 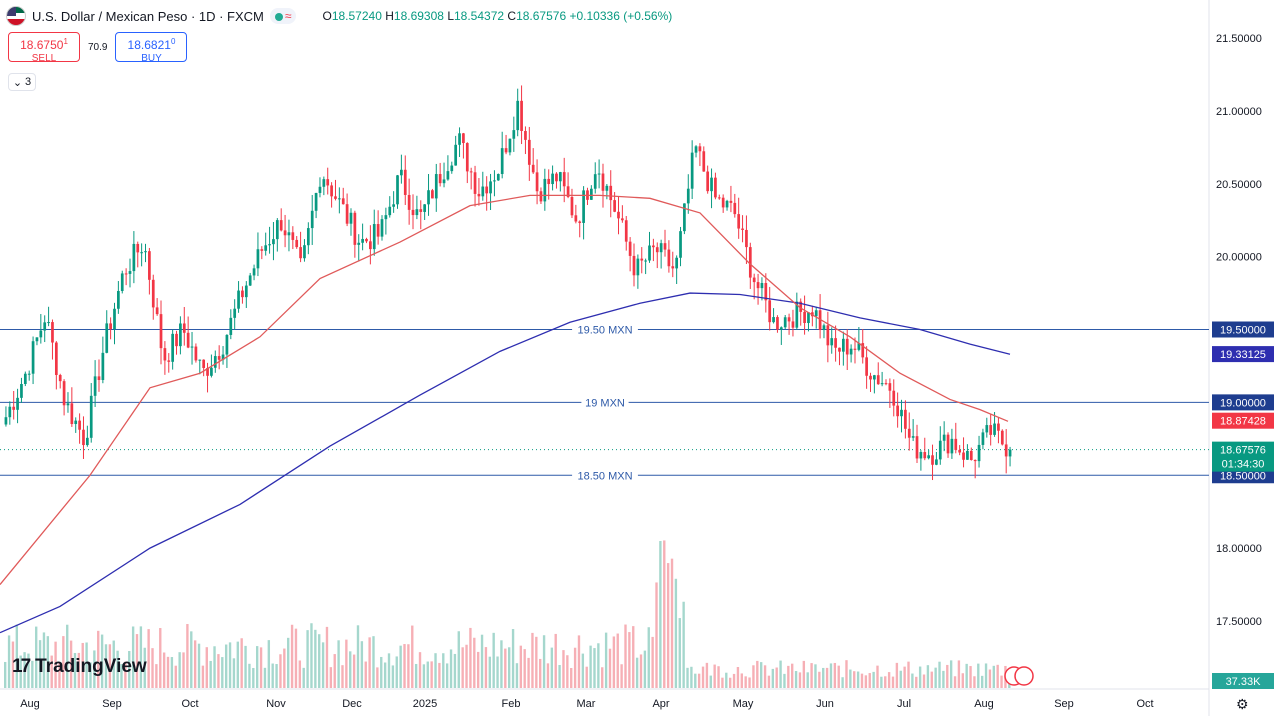 What do you see at coordinates (148, 16) in the screenshot?
I see `symbol-title: U.S. Dollar / Mexican Peso · 1D · FXCM` at bounding box center [148, 16].